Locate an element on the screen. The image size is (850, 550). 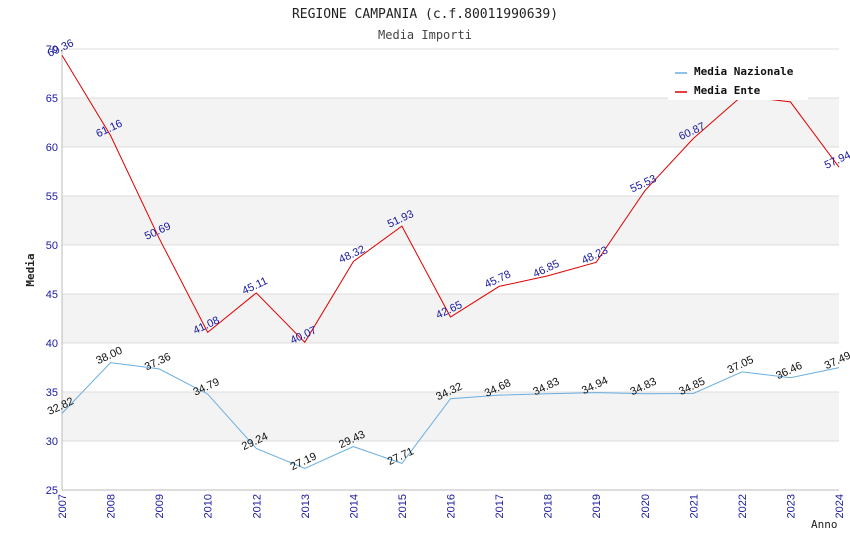
x-tick-label: 2024 is located at coordinates (840, 506).